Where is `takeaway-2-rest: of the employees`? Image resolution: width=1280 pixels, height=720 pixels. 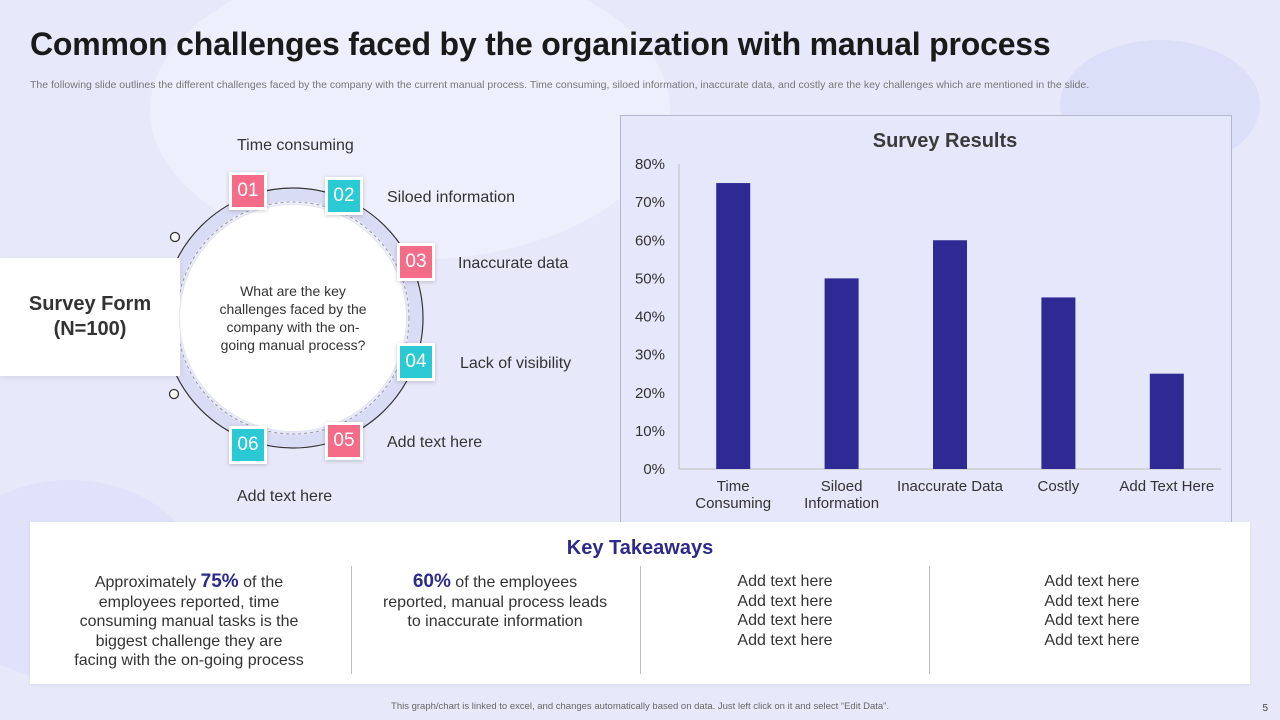 takeaway-2-rest: of the employees is located at coordinates (514, 582).